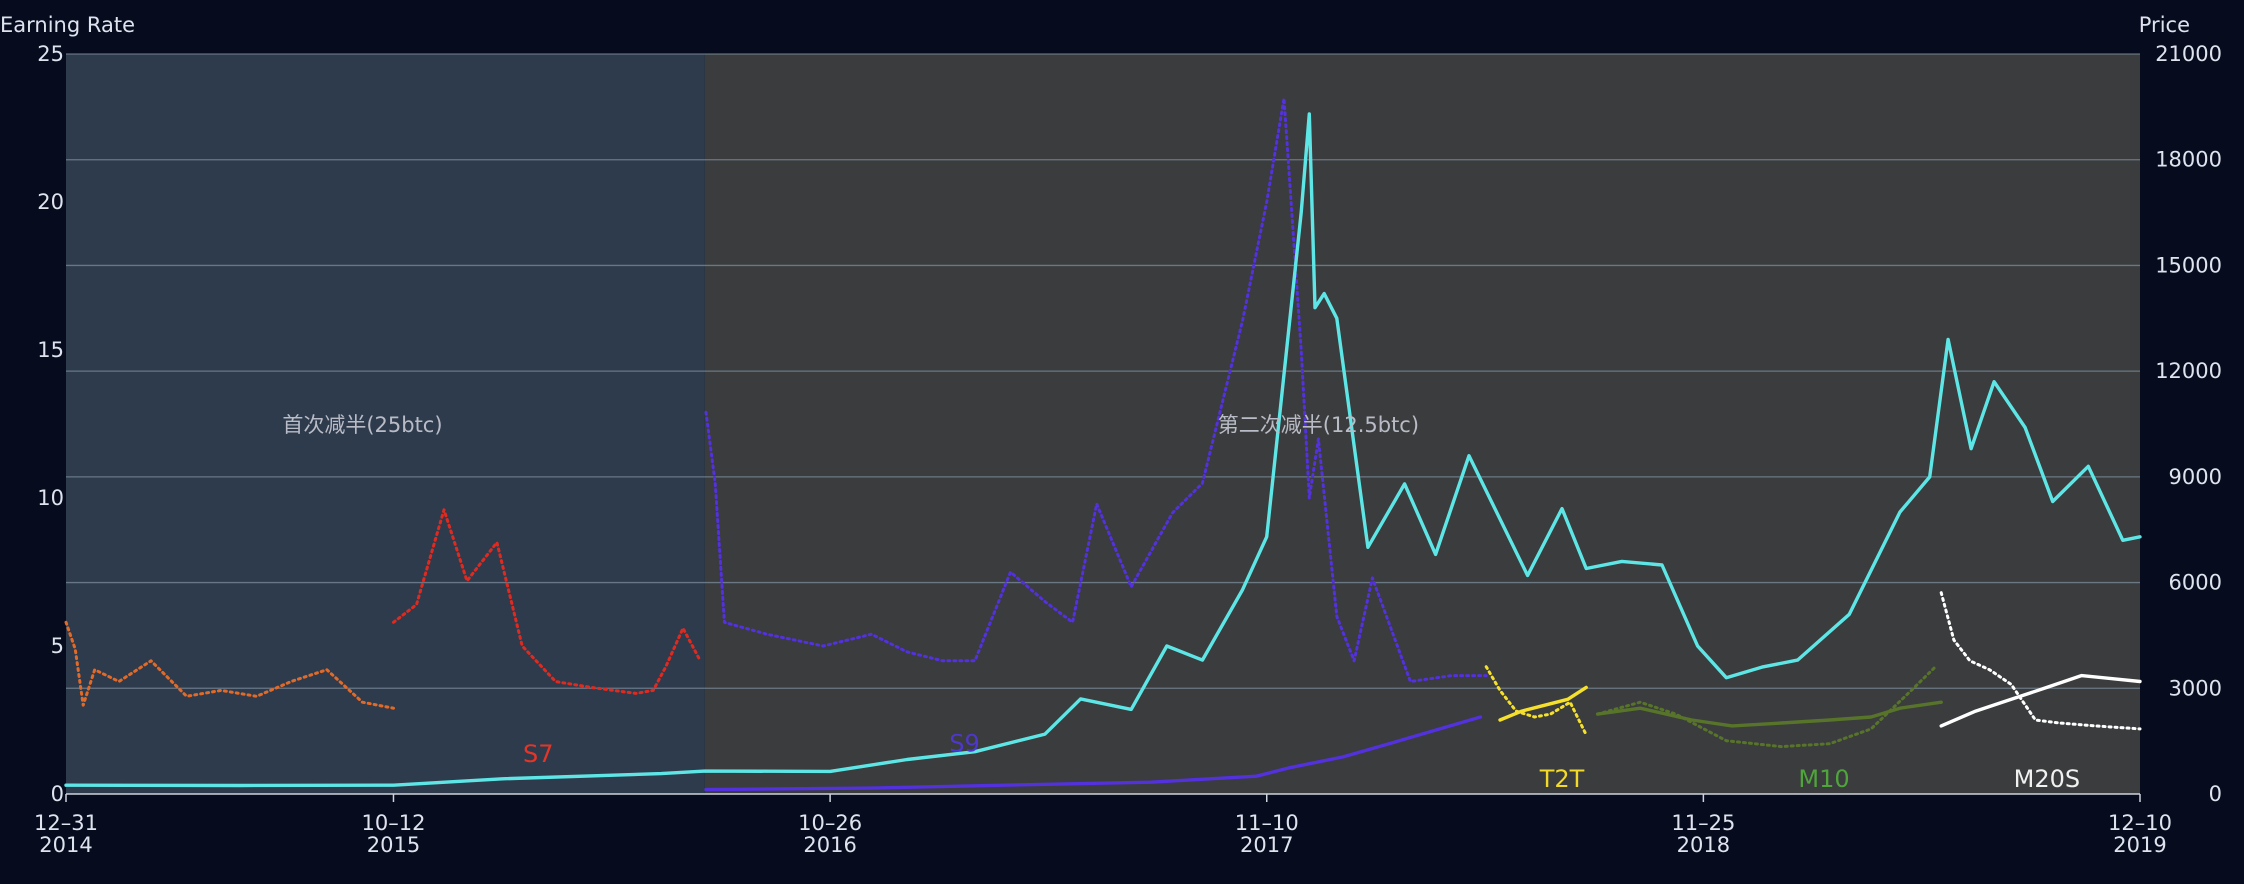 This screenshot has height=884, width=2244. What do you see at coordinates (50, 350) in the screenshot?
I see `y-left-tick-label: 15` at bounding box center [50, 350].